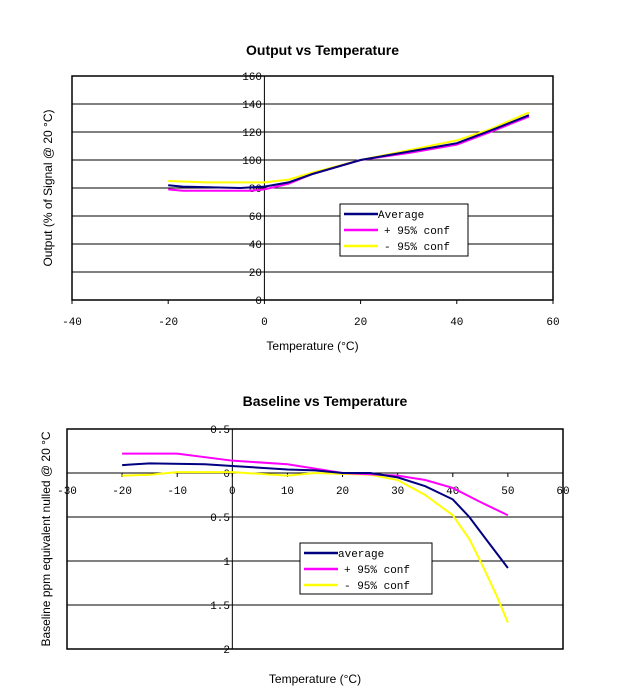  Describe the element at coordinates (252, 134) in the screenshot. I see `y-tick-label: 120` at that location.